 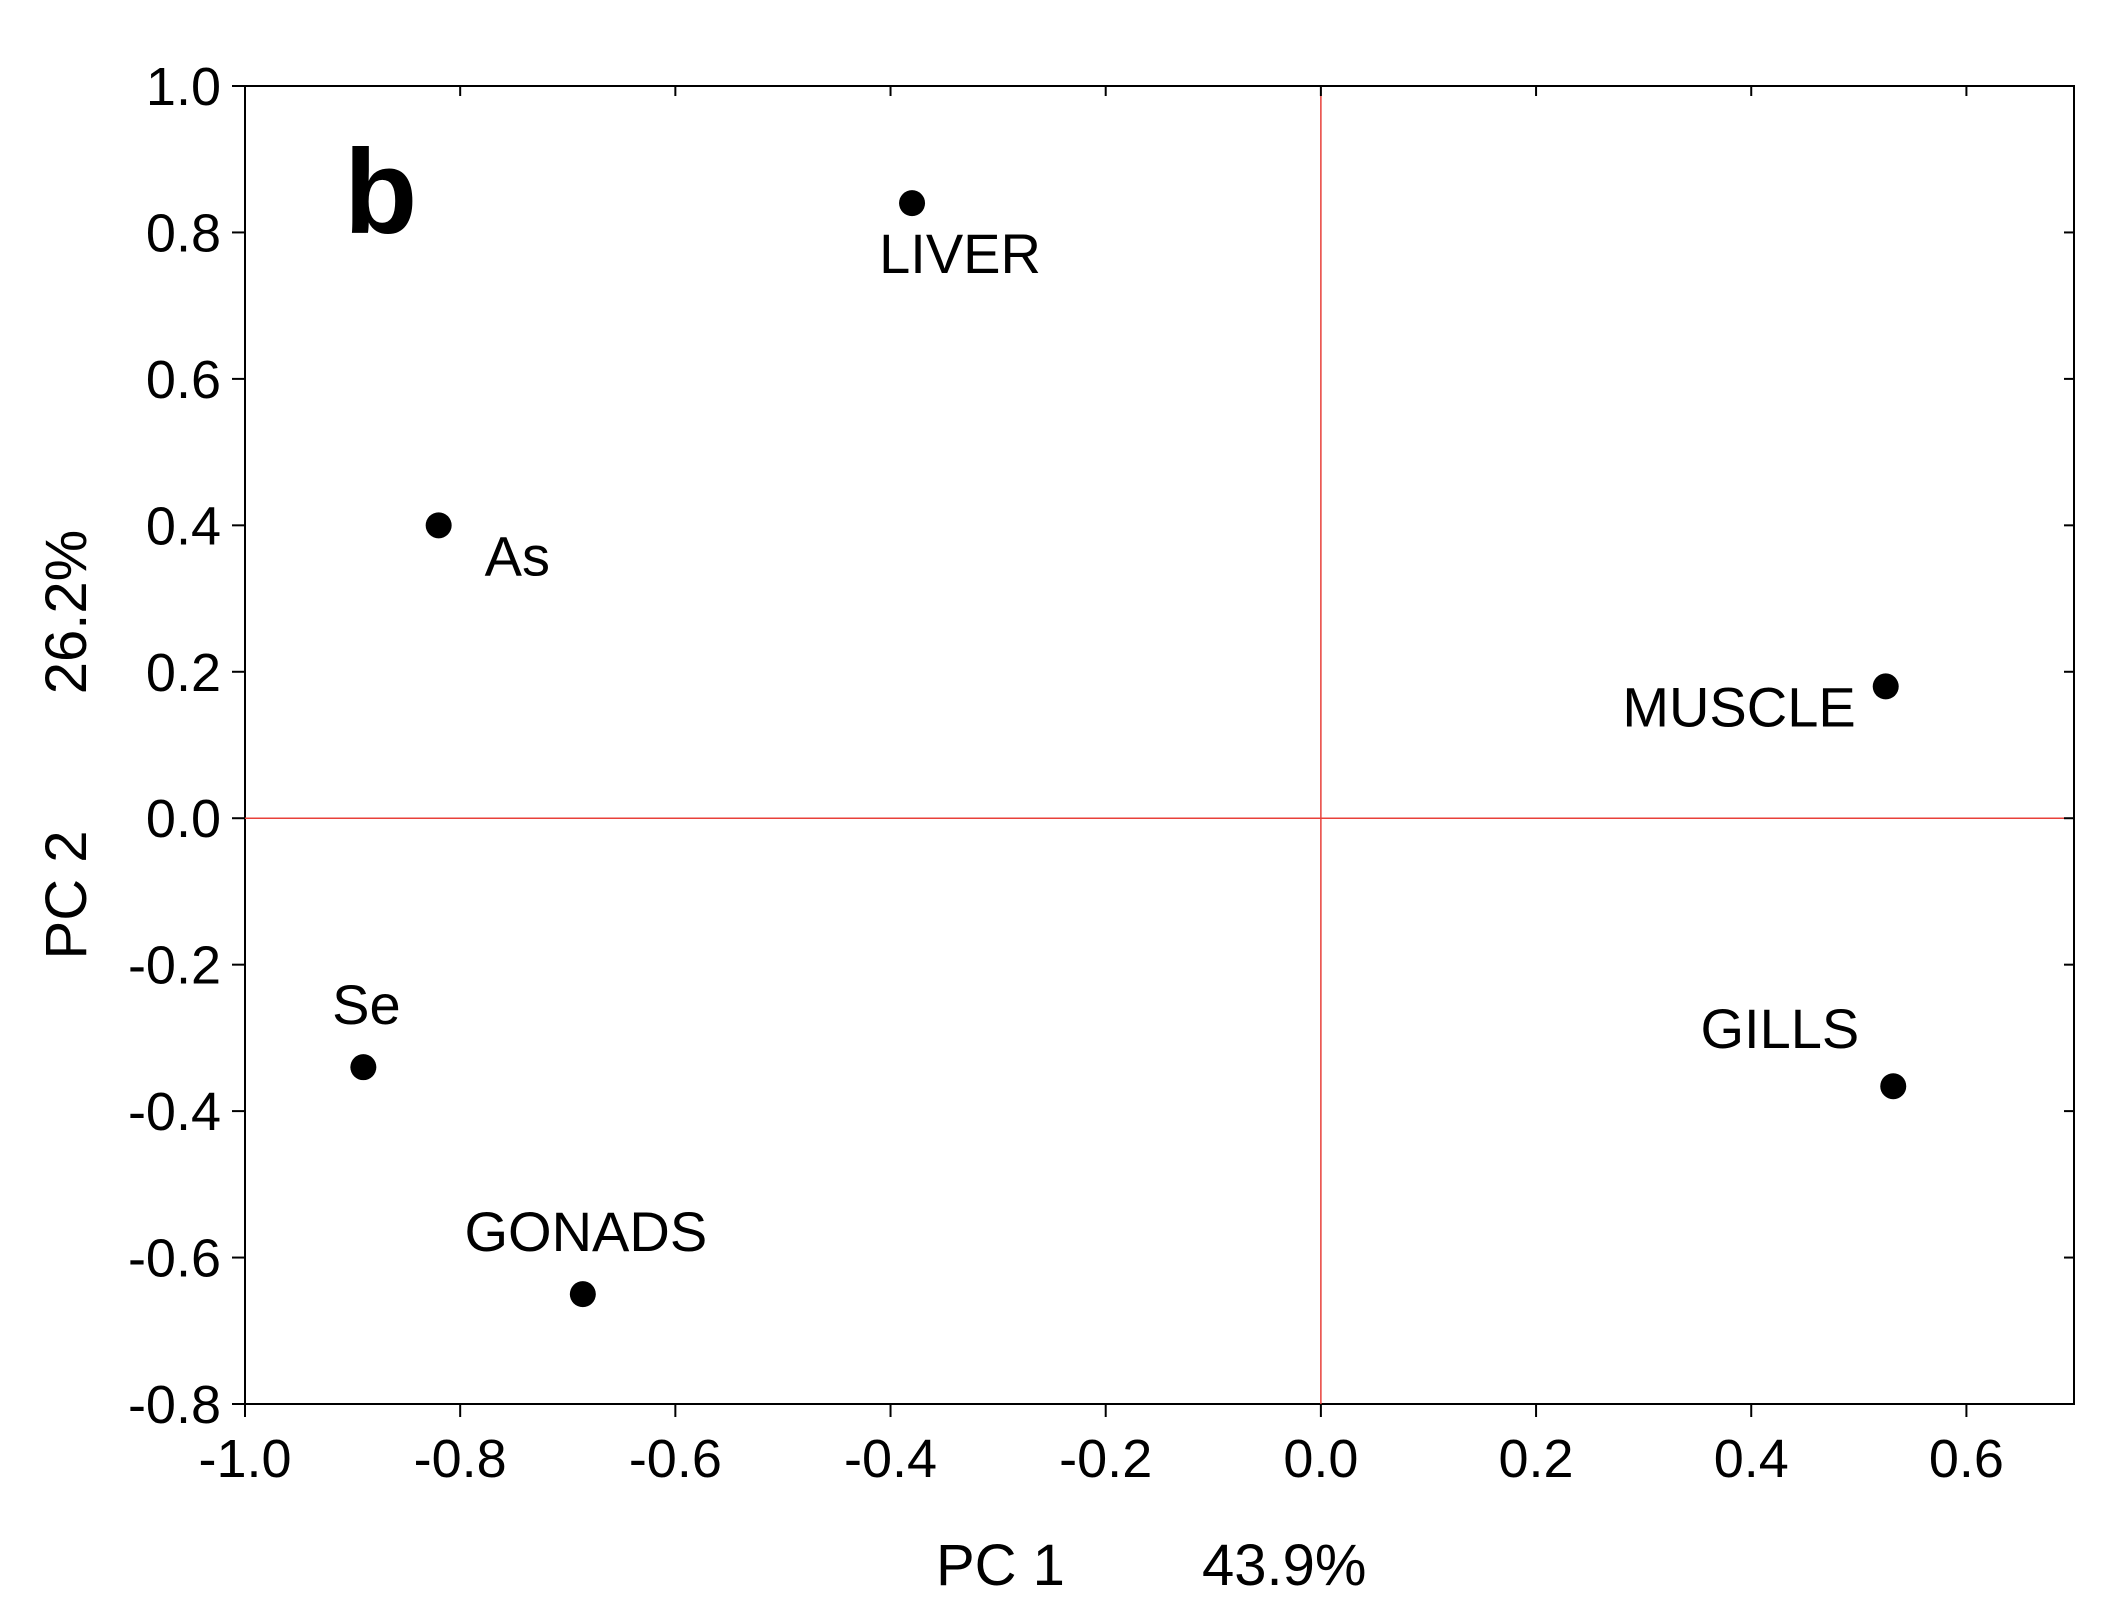 I want to click on y-tick-label: -0.4, so click(x=174, y=1112).